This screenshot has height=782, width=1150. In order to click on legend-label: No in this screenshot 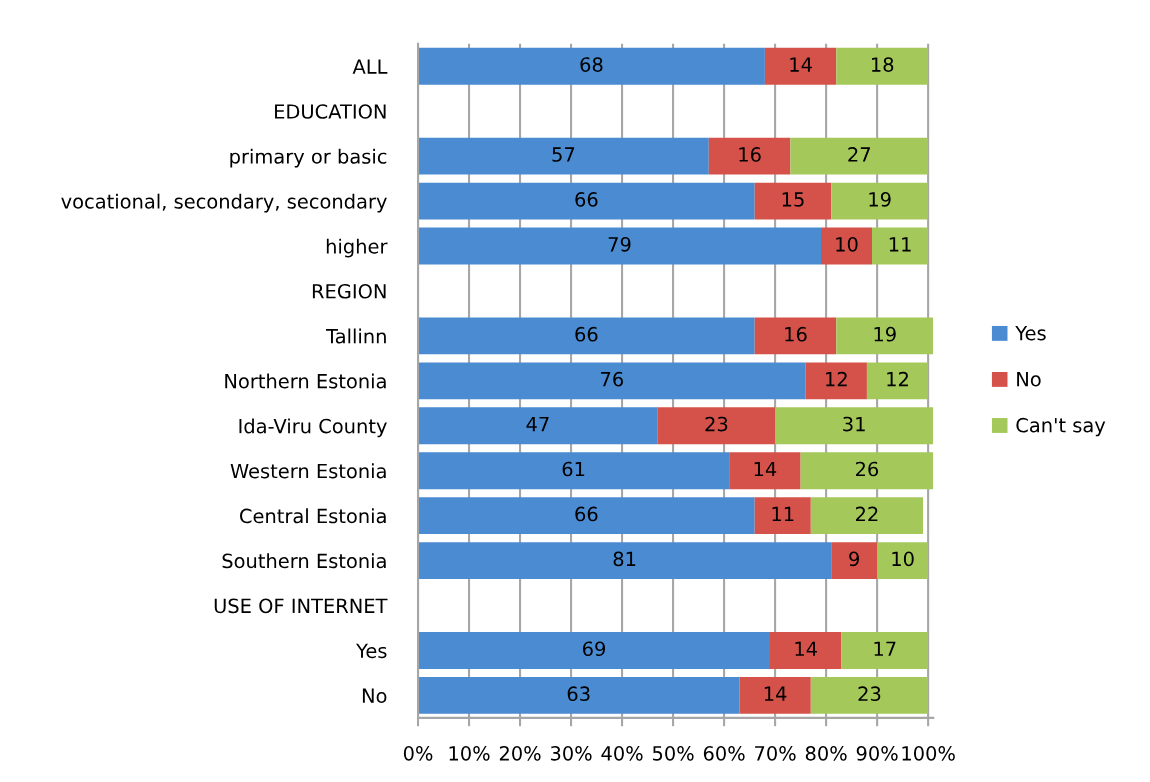, I will do `click(1029, 379)`.